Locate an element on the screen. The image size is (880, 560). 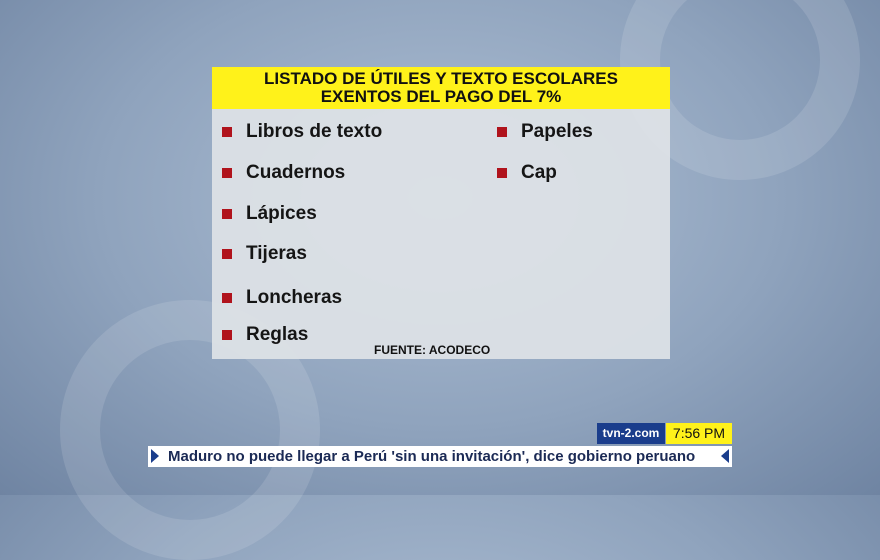
arrow-left-icon is located at coordinates (725, 456).